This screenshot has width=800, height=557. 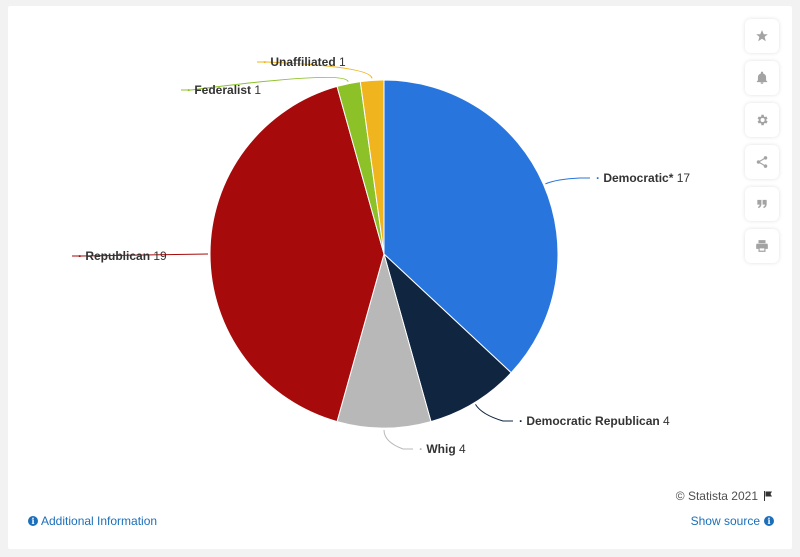 I want to click on favorite-button, so click(x=762, y=36).